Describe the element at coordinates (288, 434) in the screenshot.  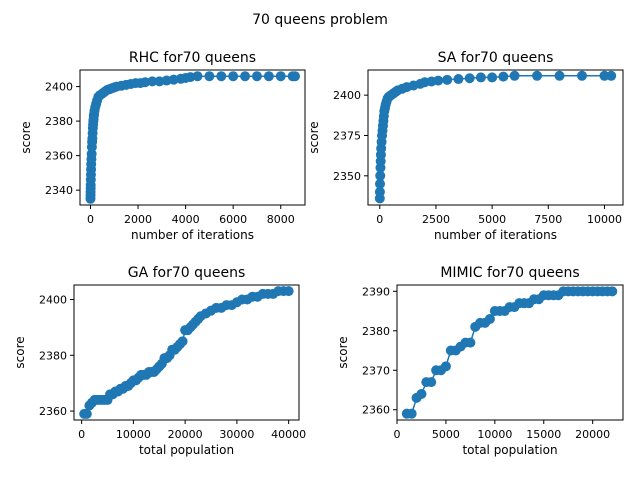
I see `x-tick-label: 40000` at that location.